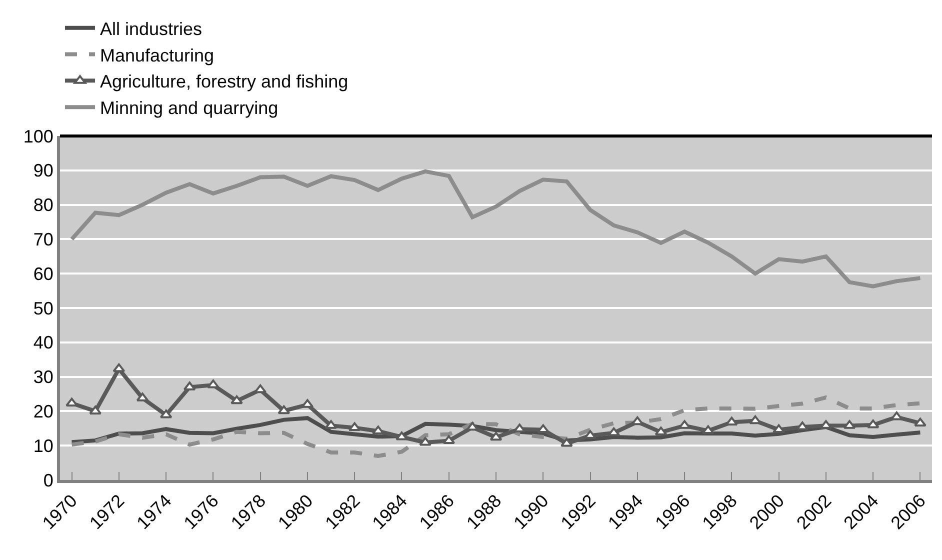  What do you see at coordinates (43, 274) in the screenshot?
I see `y-tick-label: 60` at bounding box center [43, 274].